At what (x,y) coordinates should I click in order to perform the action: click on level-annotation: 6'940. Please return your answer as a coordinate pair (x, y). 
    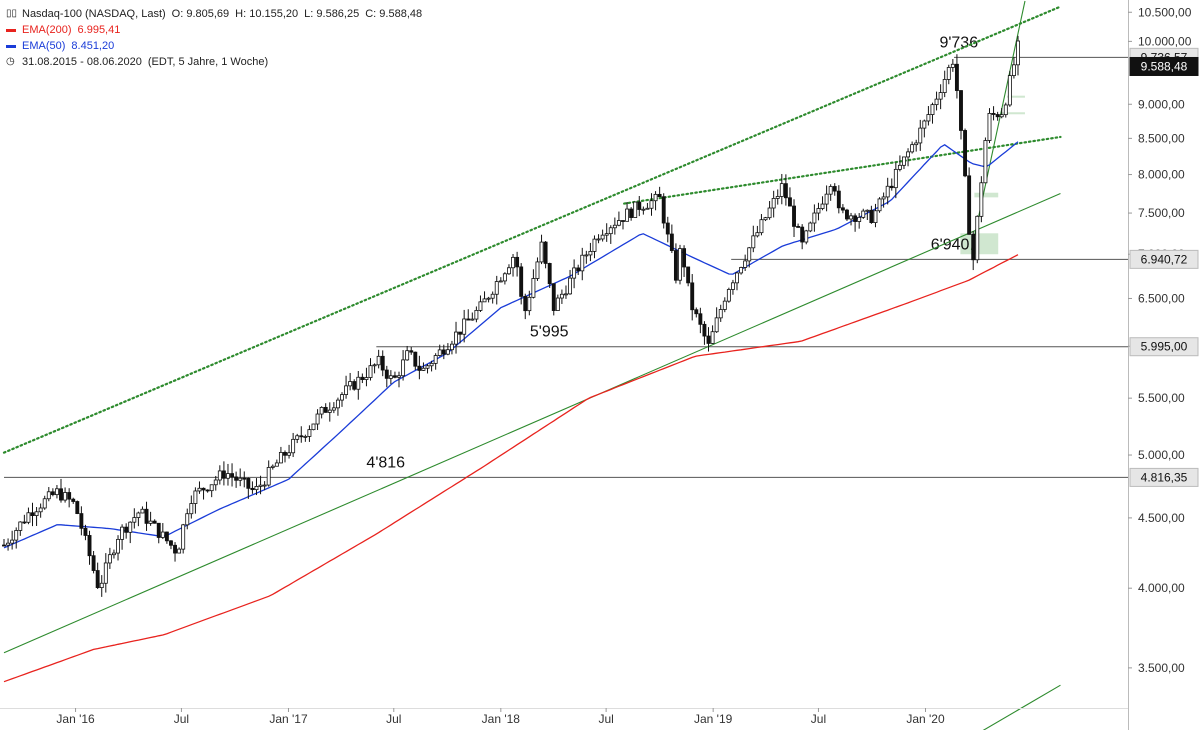
    Looking at the image, I should click on (950, 244).